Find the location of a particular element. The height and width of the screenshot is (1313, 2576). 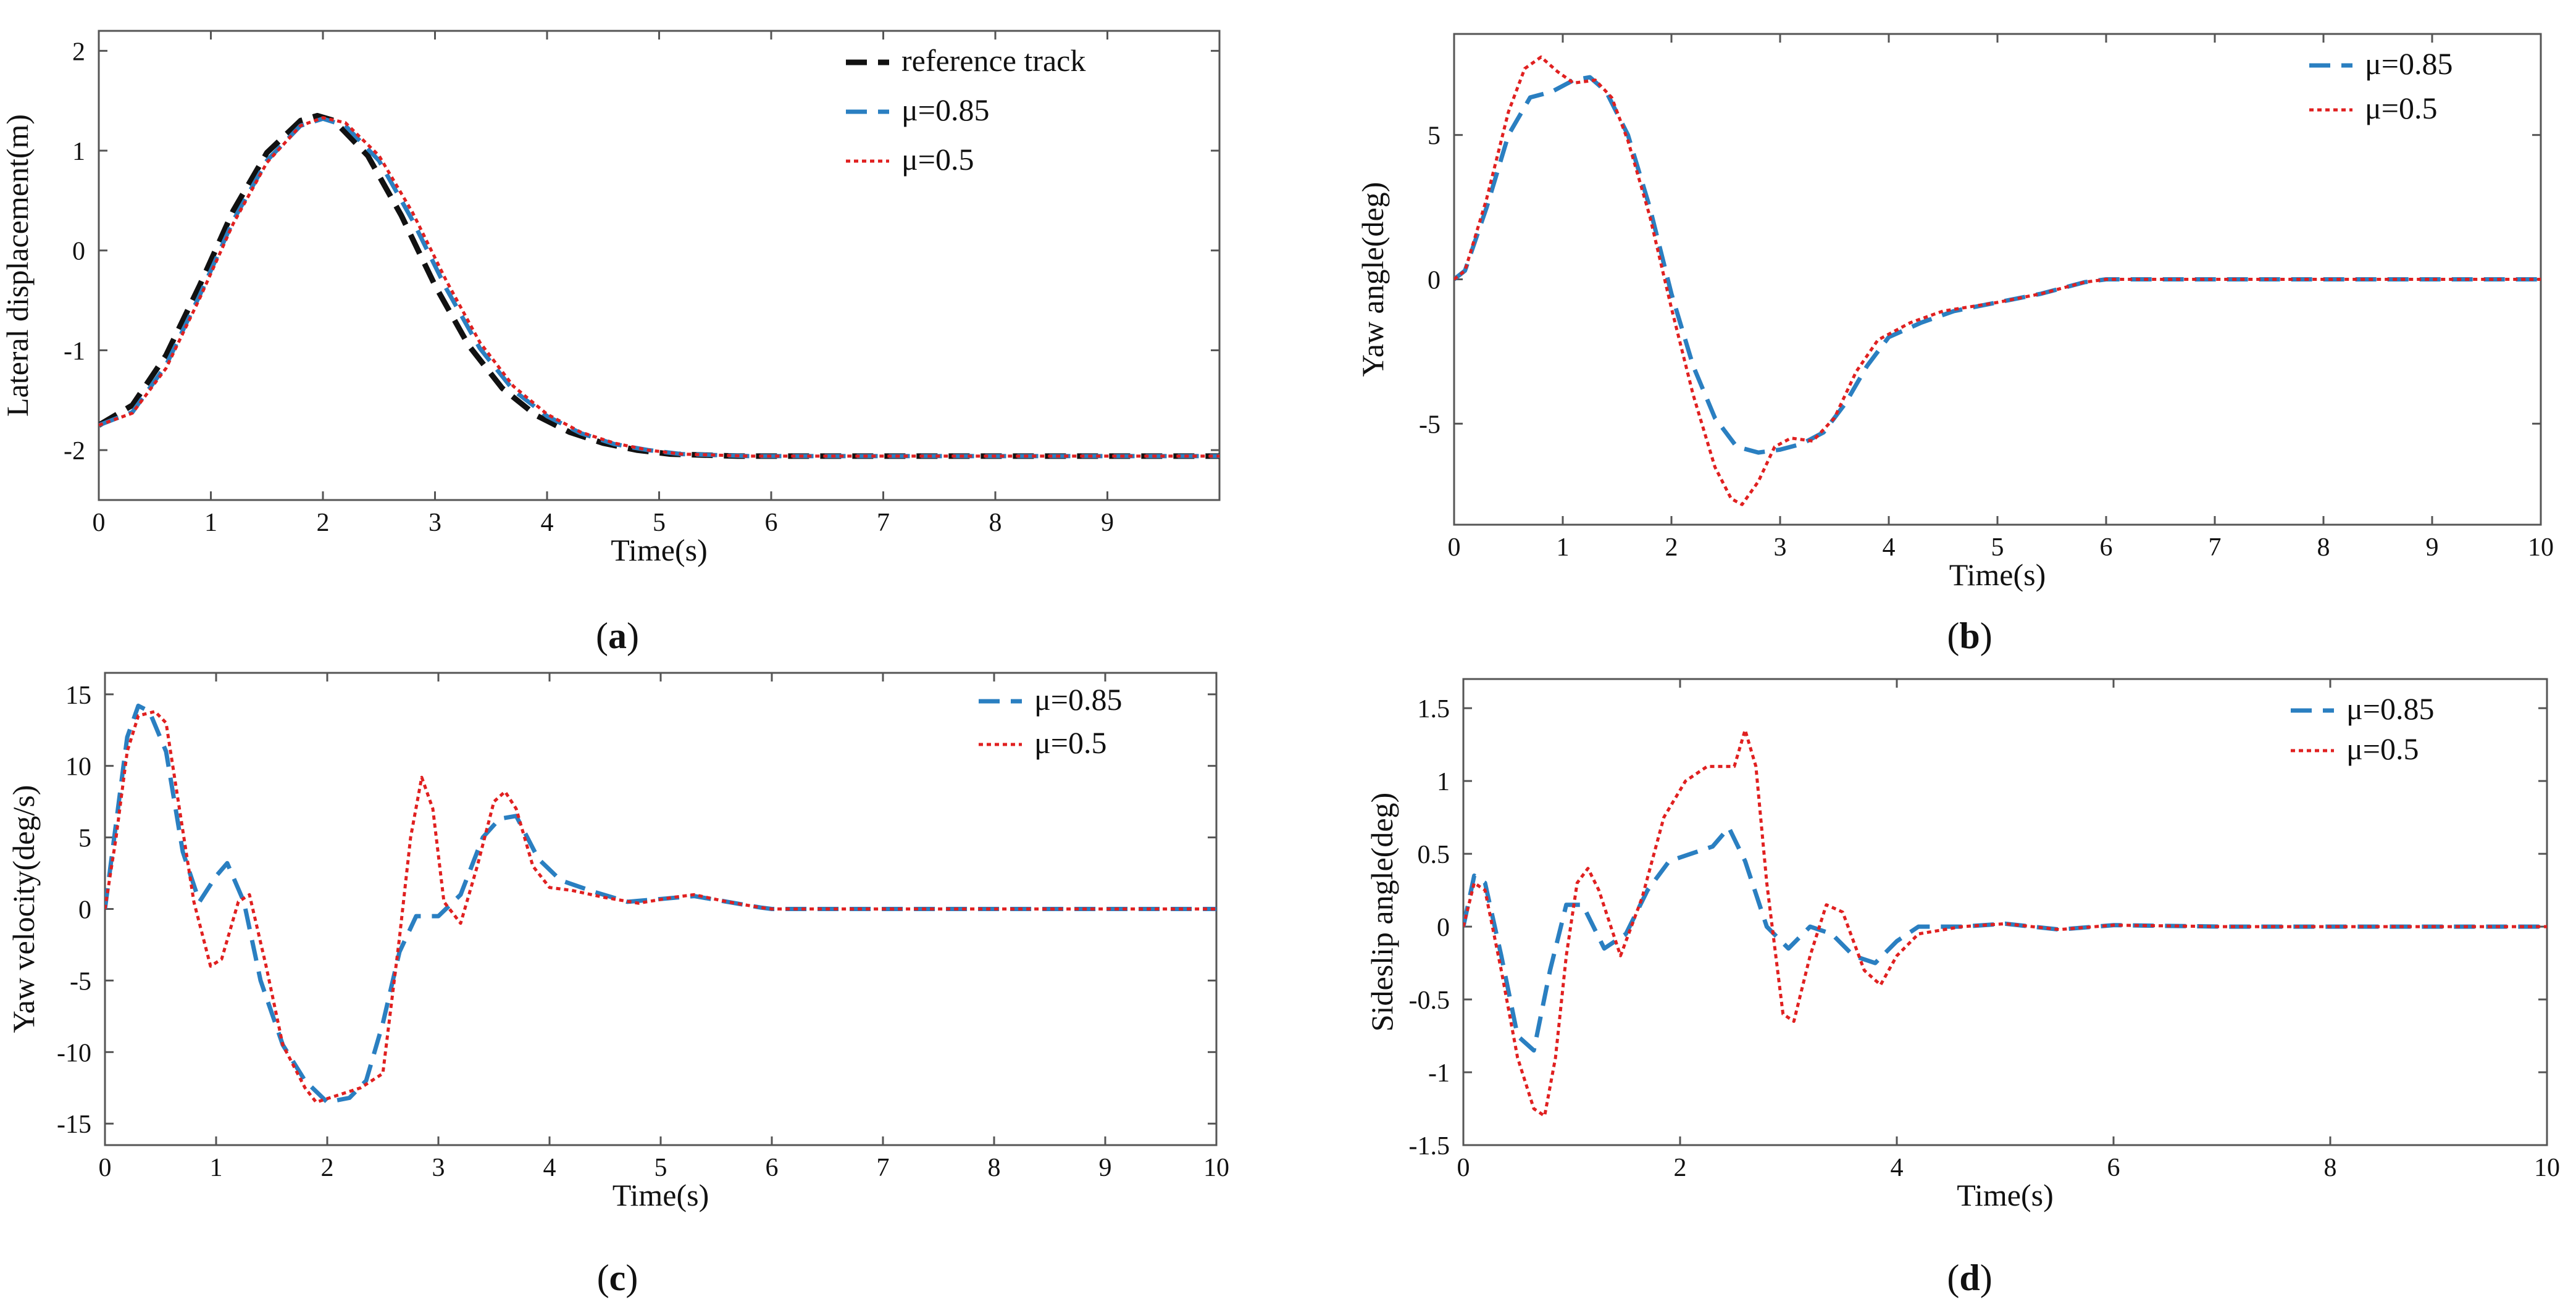

y-axis-label: Yaw velocity(deg/s) is located at coordinates (24, 909).